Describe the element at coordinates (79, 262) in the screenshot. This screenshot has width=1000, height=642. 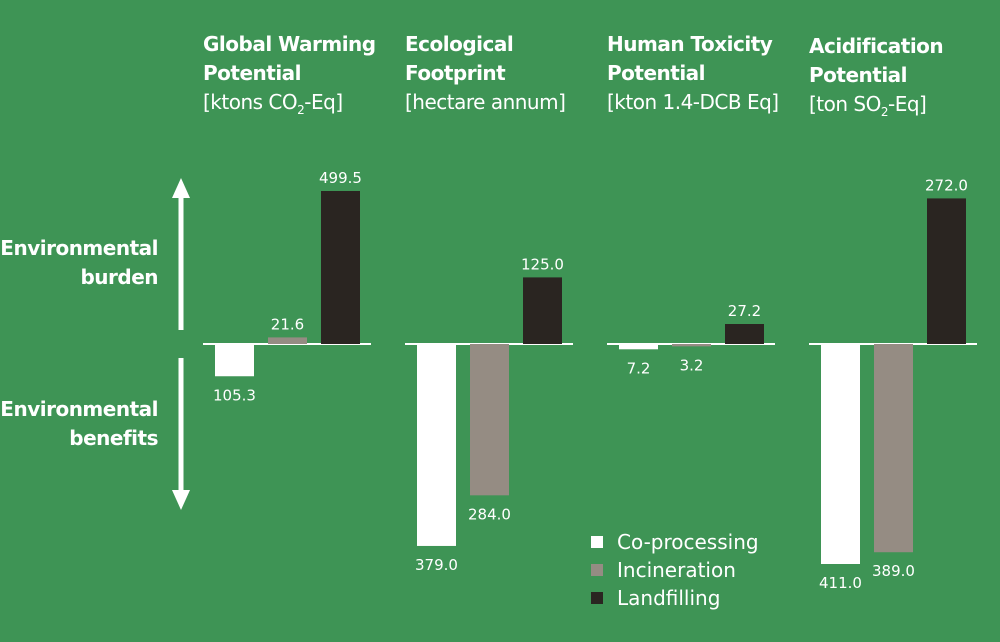
I see `burden-label: Environmental burden` at that location.